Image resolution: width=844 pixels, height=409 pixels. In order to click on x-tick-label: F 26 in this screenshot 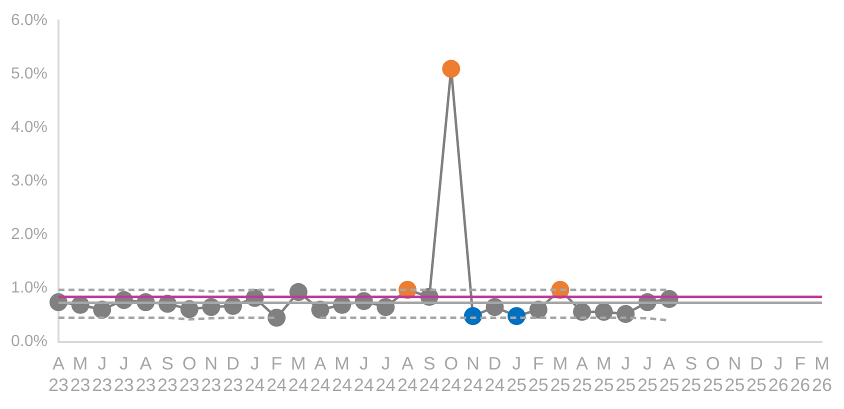, I will do `click(800, 375)`.